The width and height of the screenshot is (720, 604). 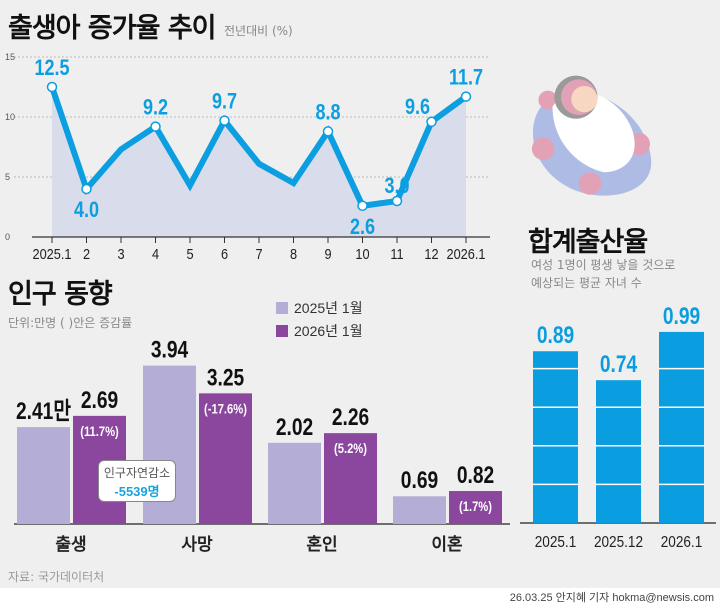 What do you see at coordinates (70, 544) in the screenshot?
I see `category-label: 출생` at bounding box center [70, 544].